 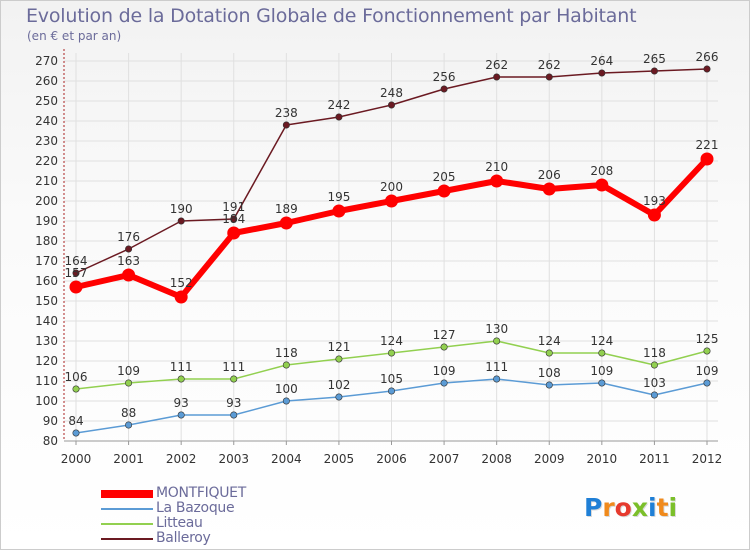 What do you see at coordinates (496, 329) in the screenshot?
I see `data-label-litteau: 130` at bounding box center [496, 329].